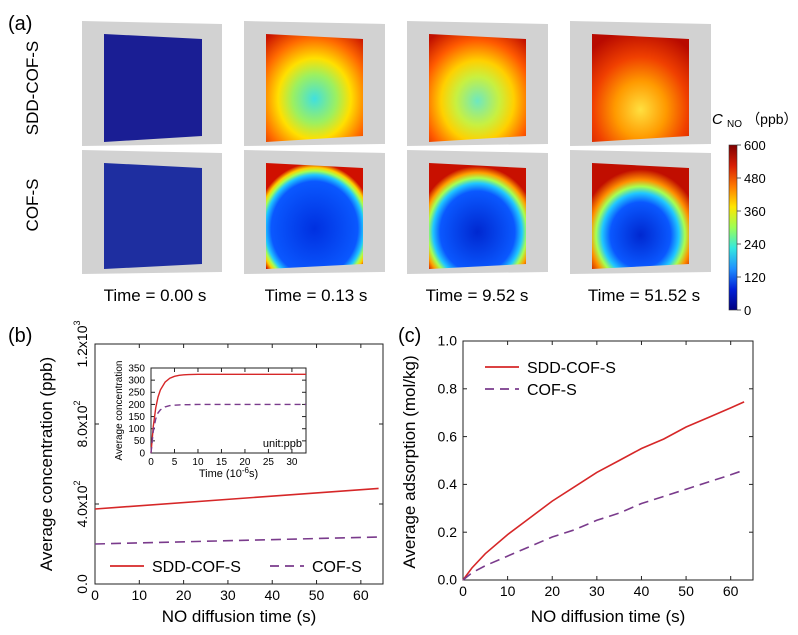  Describe the element at coordinates (337, 567) in the screenshot. I see `b-legend-label: COF-S` at that location.